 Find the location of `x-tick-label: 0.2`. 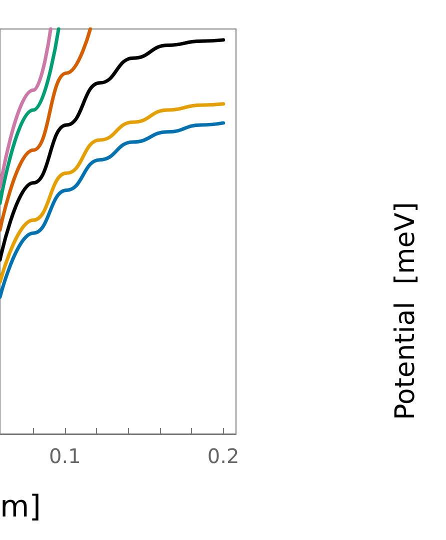

x-tick-label: 0.2 is located at coordinates (223, 456).